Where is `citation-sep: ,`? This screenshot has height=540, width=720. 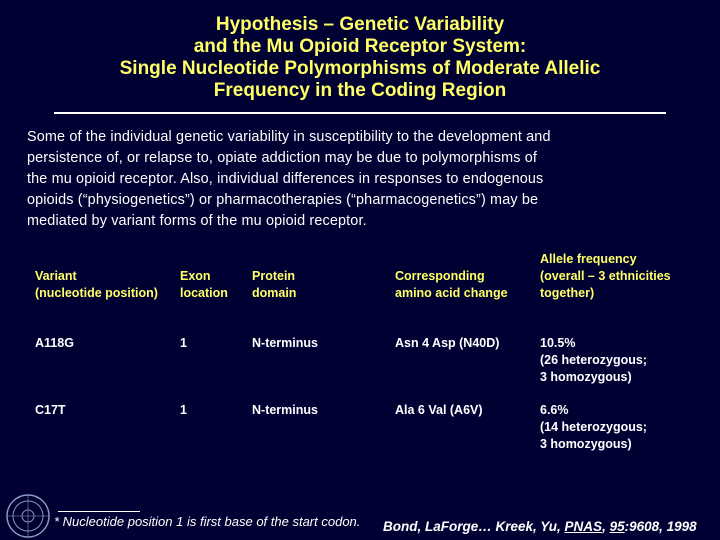
citation-sep: , is located at coordinates (606, 526).